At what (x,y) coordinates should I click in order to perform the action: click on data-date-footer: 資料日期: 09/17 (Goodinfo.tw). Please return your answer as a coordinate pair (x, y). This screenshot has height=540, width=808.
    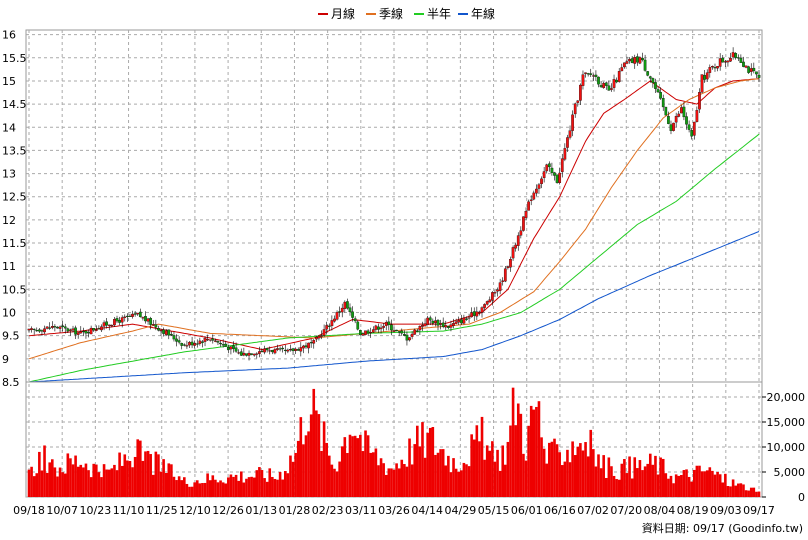
    Looking at the image, I should click on (722, 528).